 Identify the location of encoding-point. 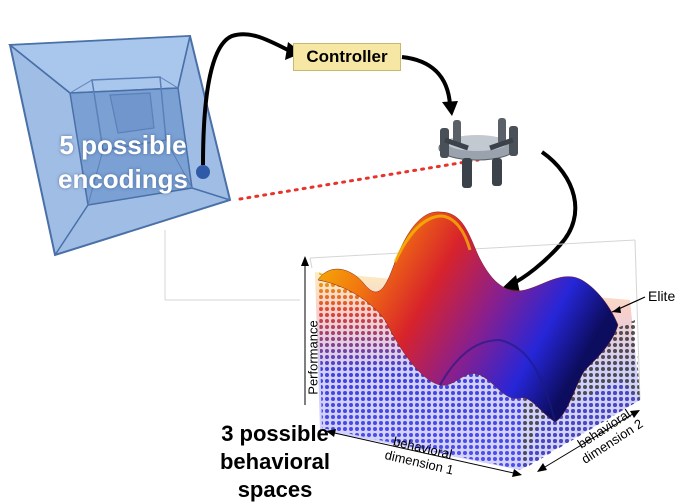
(203, 172).